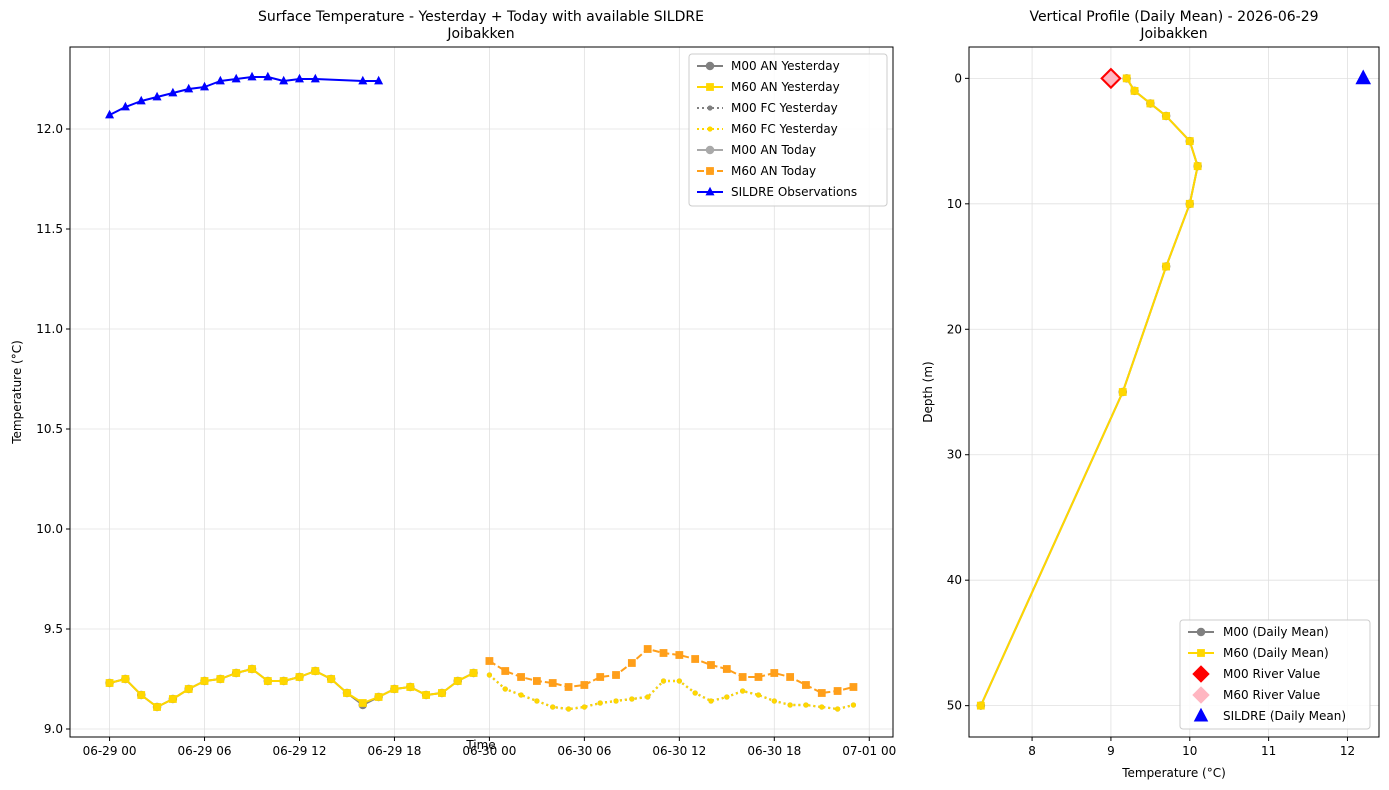  What do you see at coordinates (1111, 751) in the screenshot?
I see `right-x-tick-label: 9` at bounding box center [1111, 751].